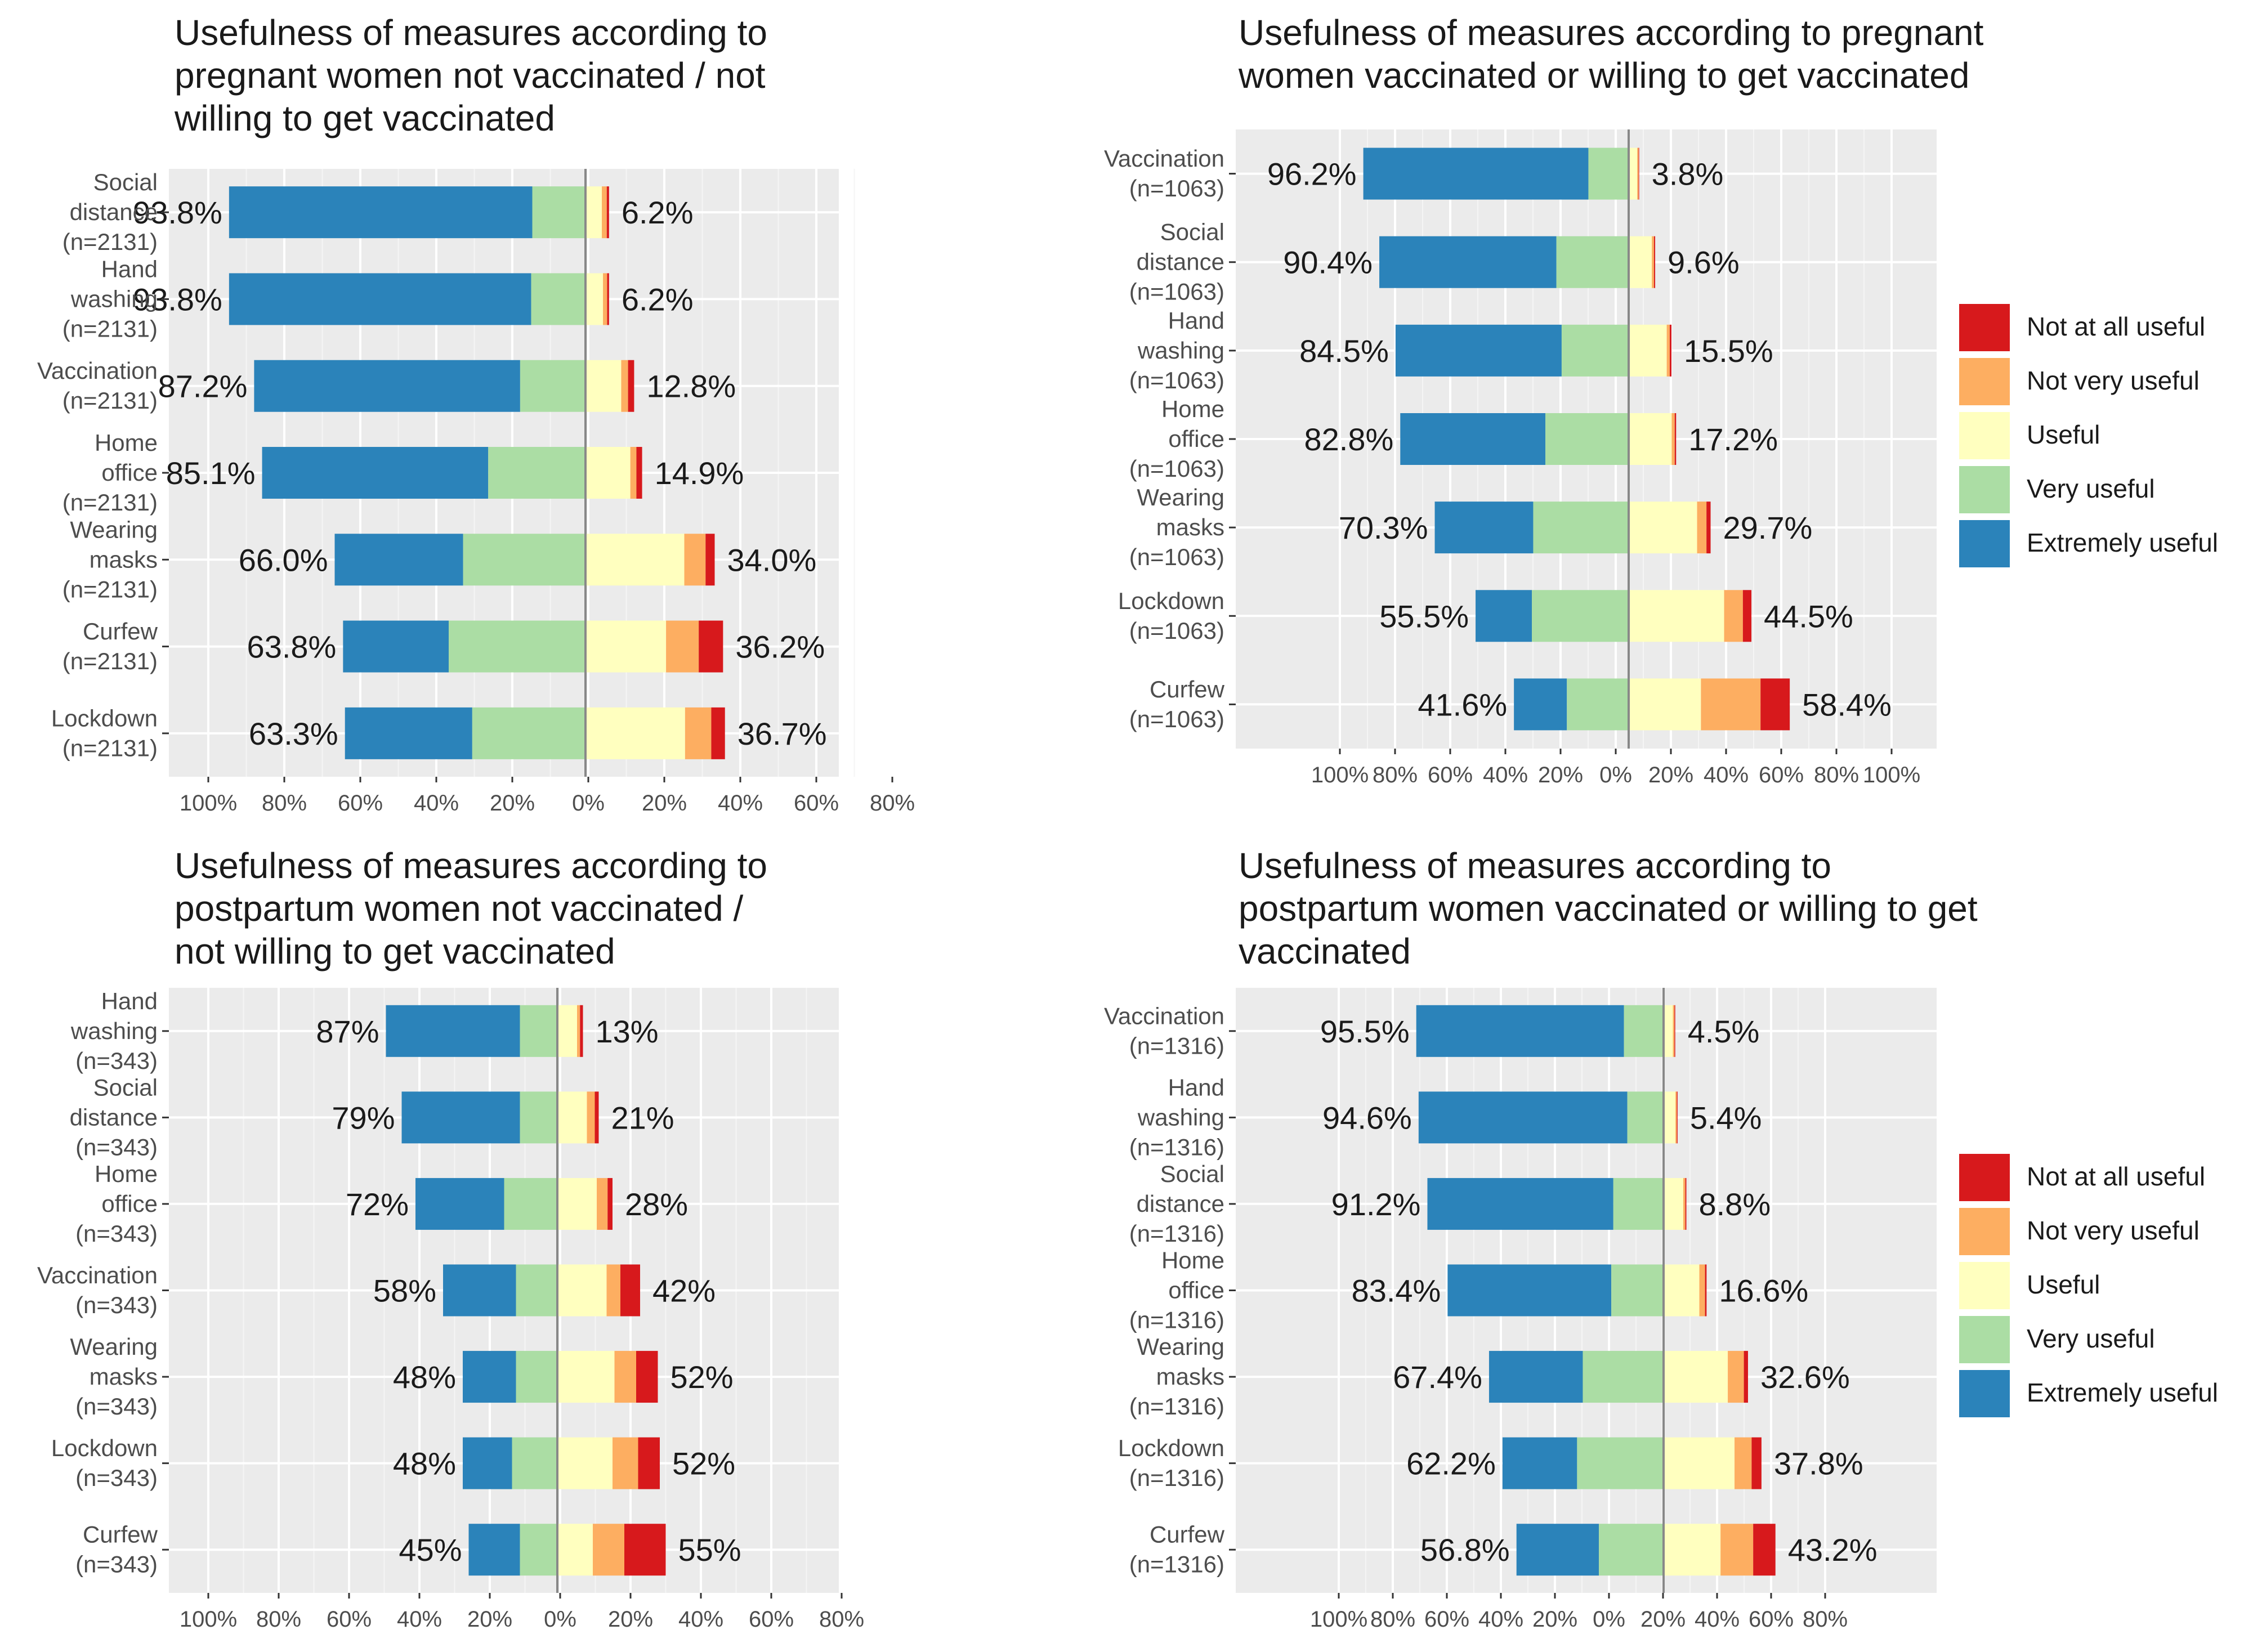 Image resolution: width=2244 pixels, height=1652 pixels. I want to click on left-percentage-label: 56.8%, so click(1465, 1550).